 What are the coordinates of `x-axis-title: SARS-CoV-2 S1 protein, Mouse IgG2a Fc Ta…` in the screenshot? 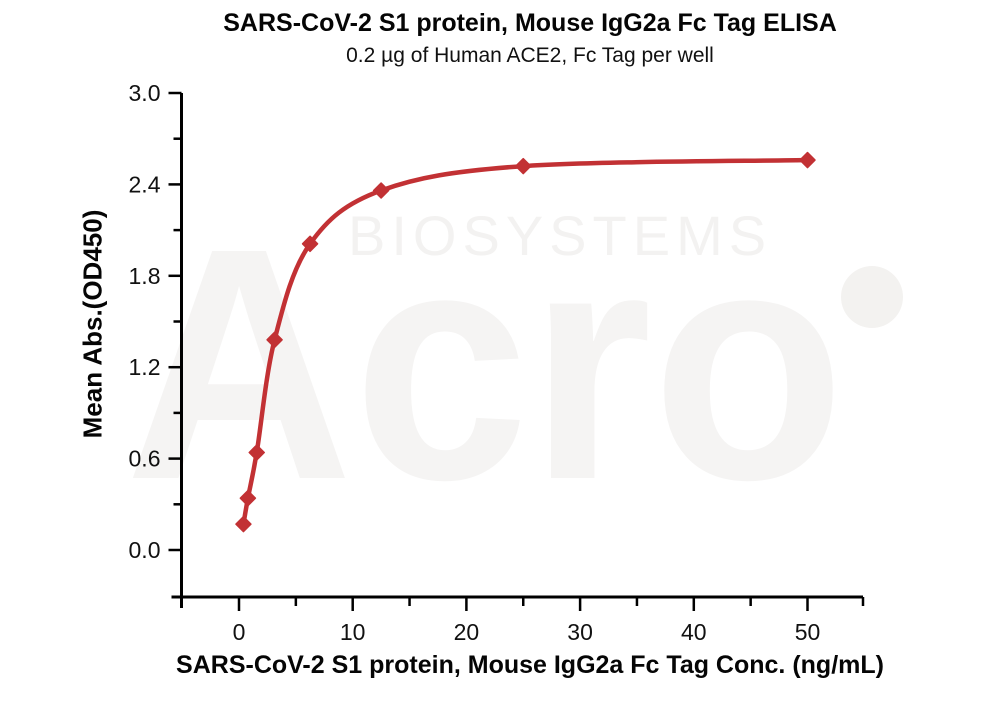 It's located at (530, 665).